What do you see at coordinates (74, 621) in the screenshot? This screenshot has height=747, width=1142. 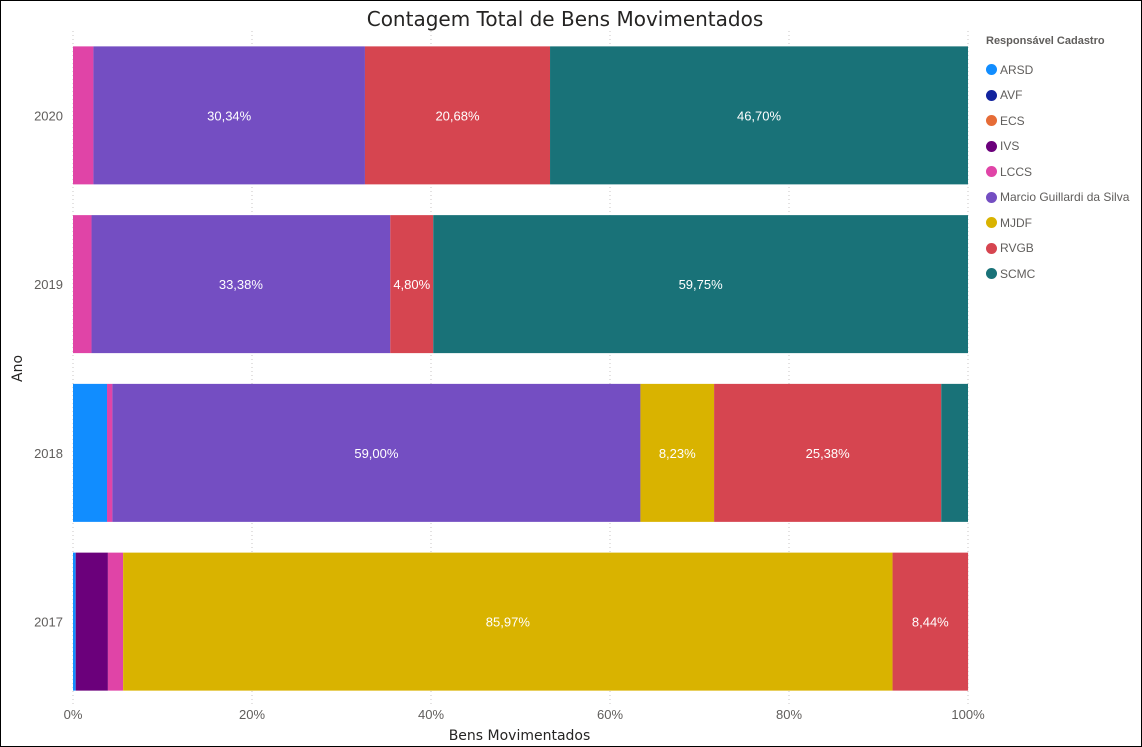 I see `bar-segment-2017-arsd` at bounding box center [74, 621].